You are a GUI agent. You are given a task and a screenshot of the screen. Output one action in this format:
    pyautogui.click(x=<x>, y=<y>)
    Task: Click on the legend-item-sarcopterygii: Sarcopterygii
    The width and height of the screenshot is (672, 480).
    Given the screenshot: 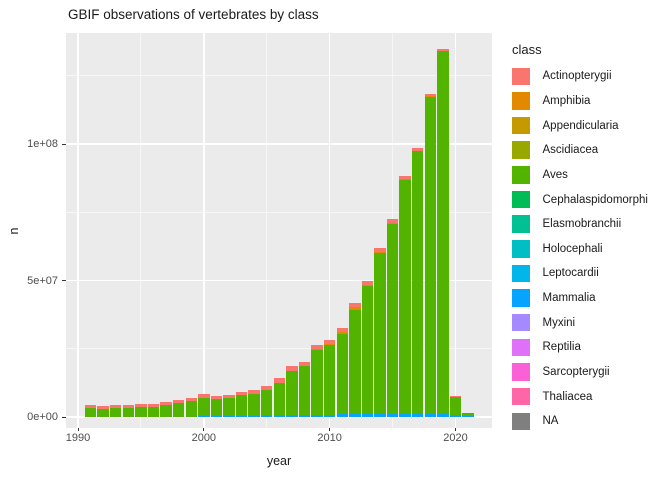 What is the action you would take?
    pyautogui.click(x=590, y=372)
    